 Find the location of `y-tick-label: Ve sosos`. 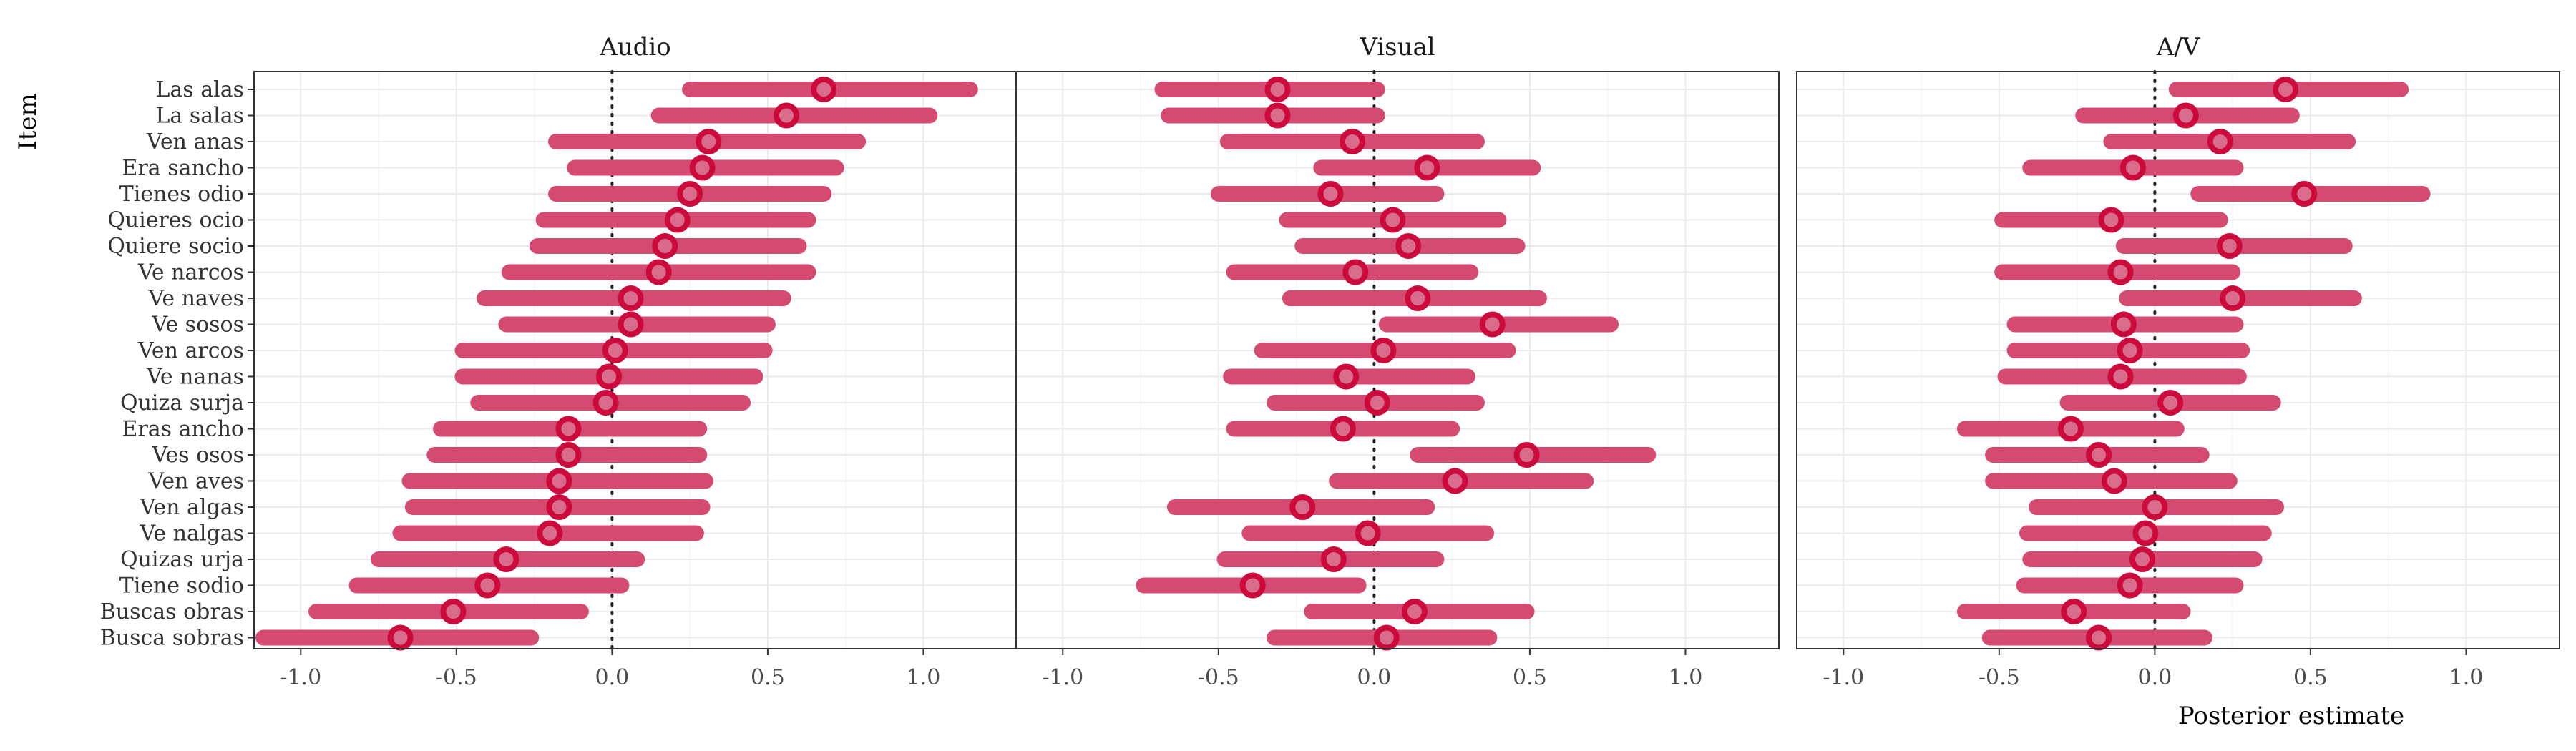

y-tick-label: Ve sosos is located at coordinates (197, 325).